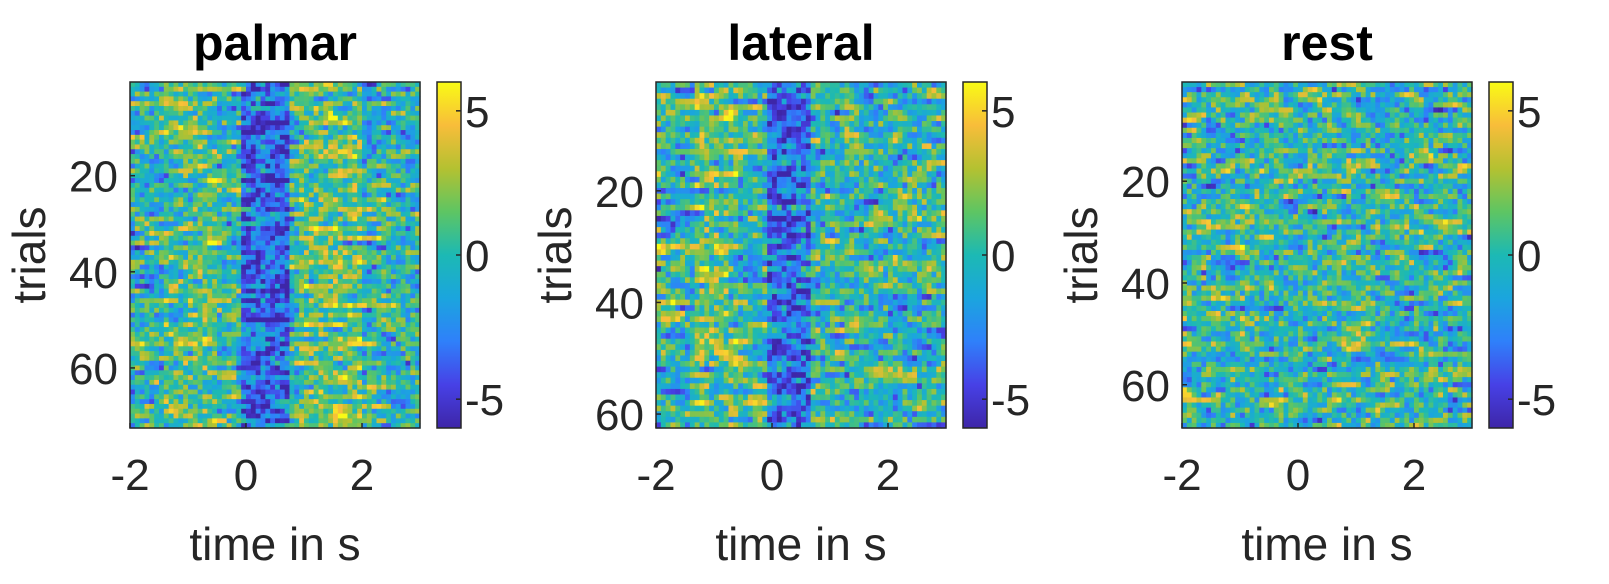  I want to click on x-tick-label: -2, so click(129, 475).